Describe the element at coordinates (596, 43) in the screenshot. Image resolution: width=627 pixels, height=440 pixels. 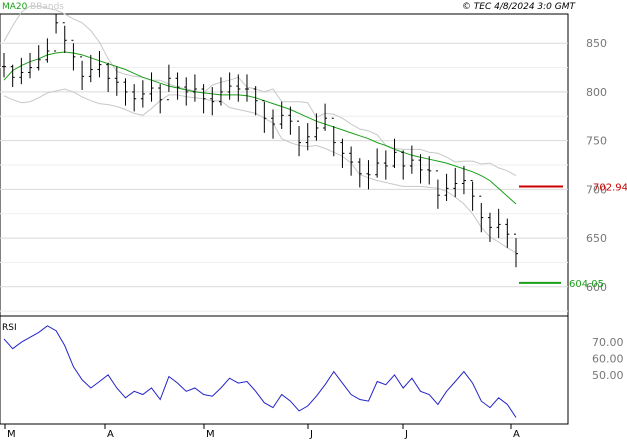
I see `price-y-tick-label: 850` at that location.